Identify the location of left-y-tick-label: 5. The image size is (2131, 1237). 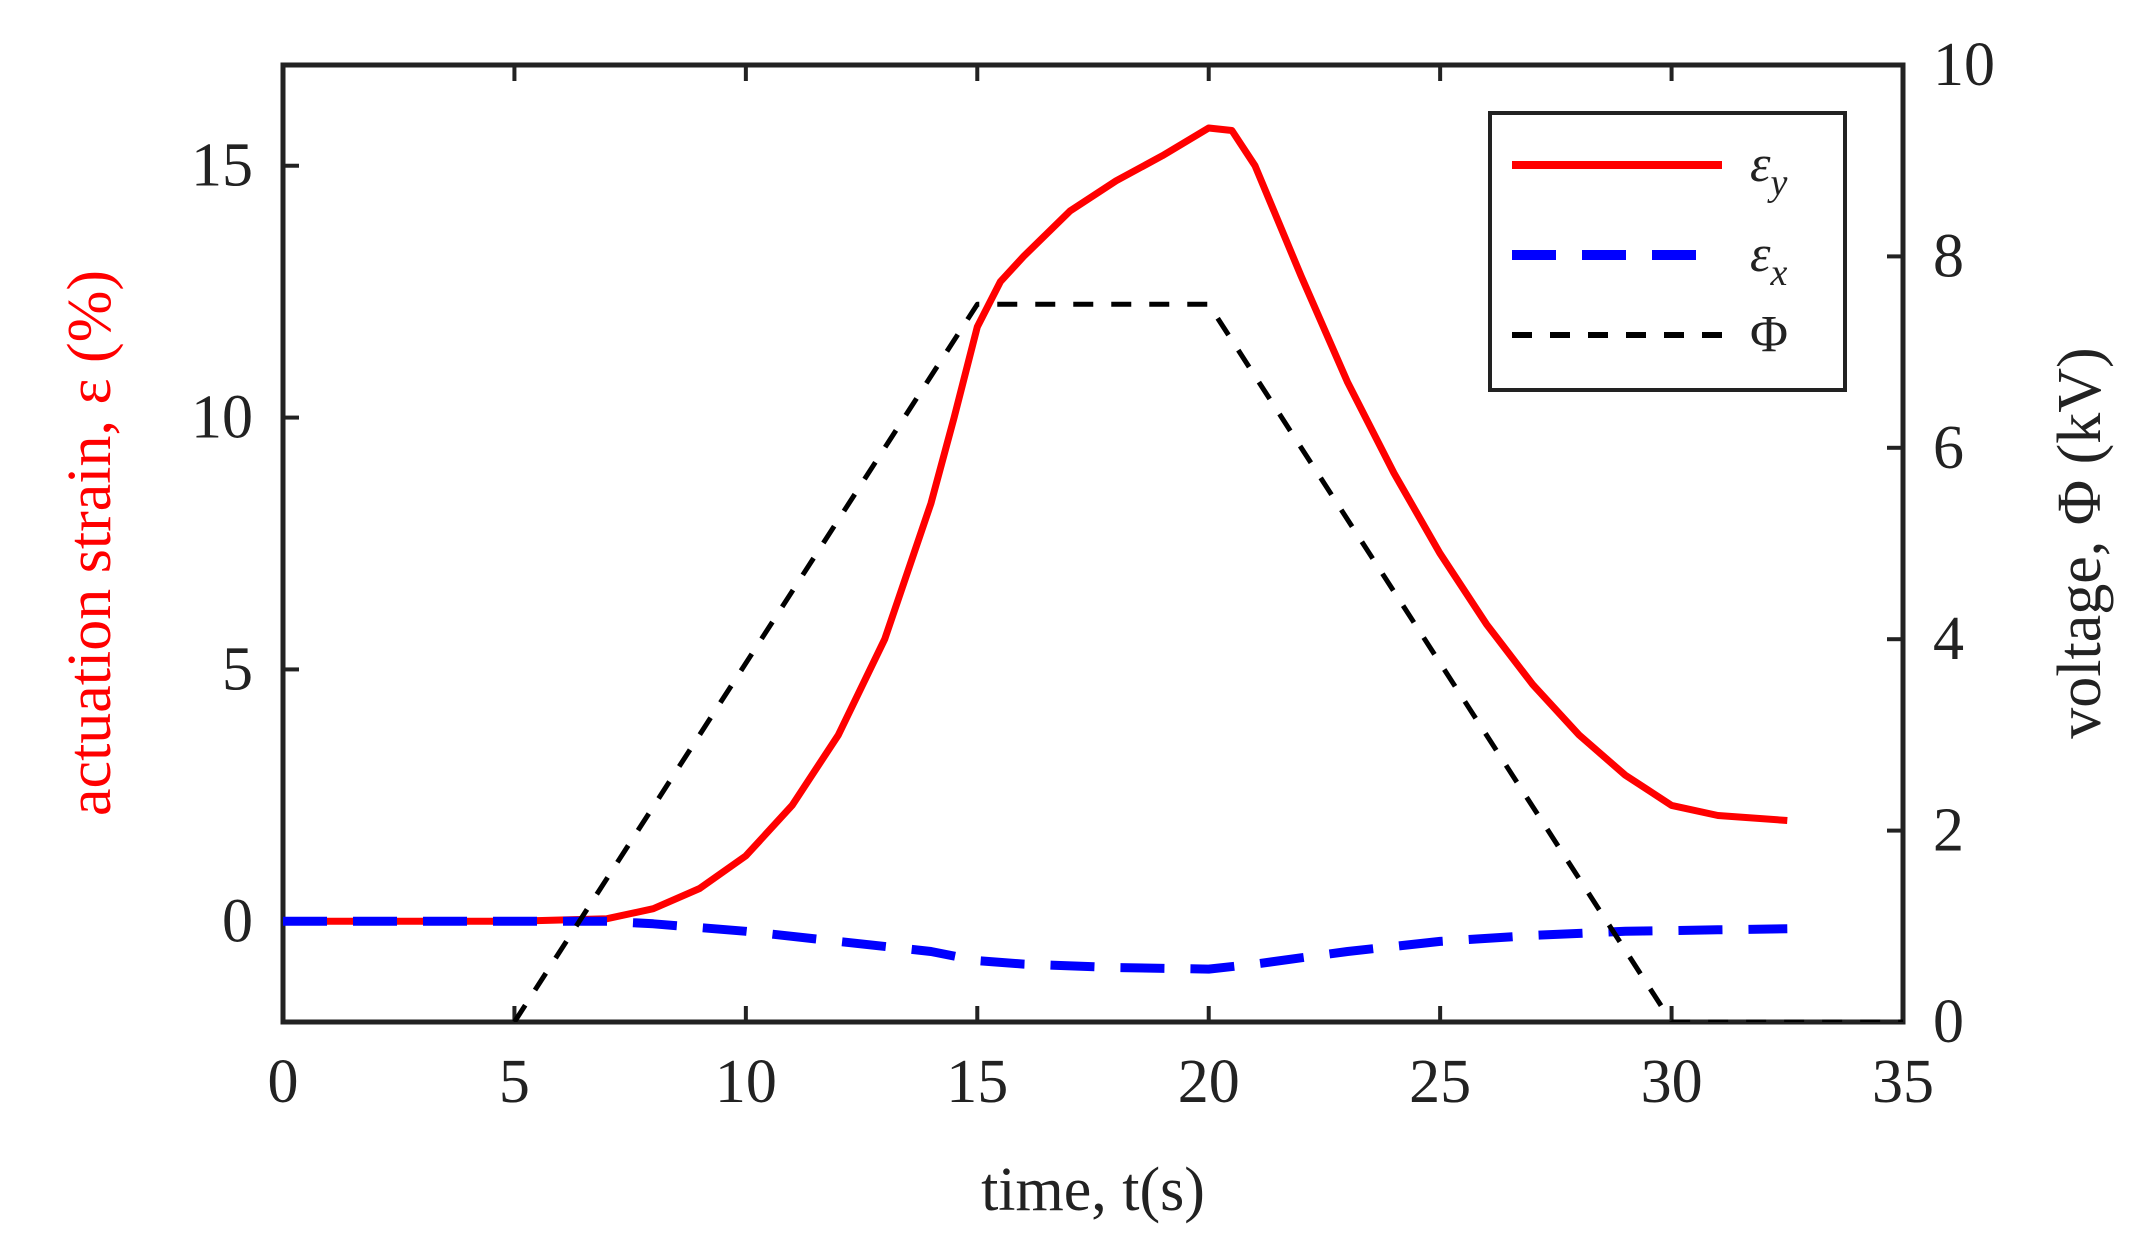
(237, 669).